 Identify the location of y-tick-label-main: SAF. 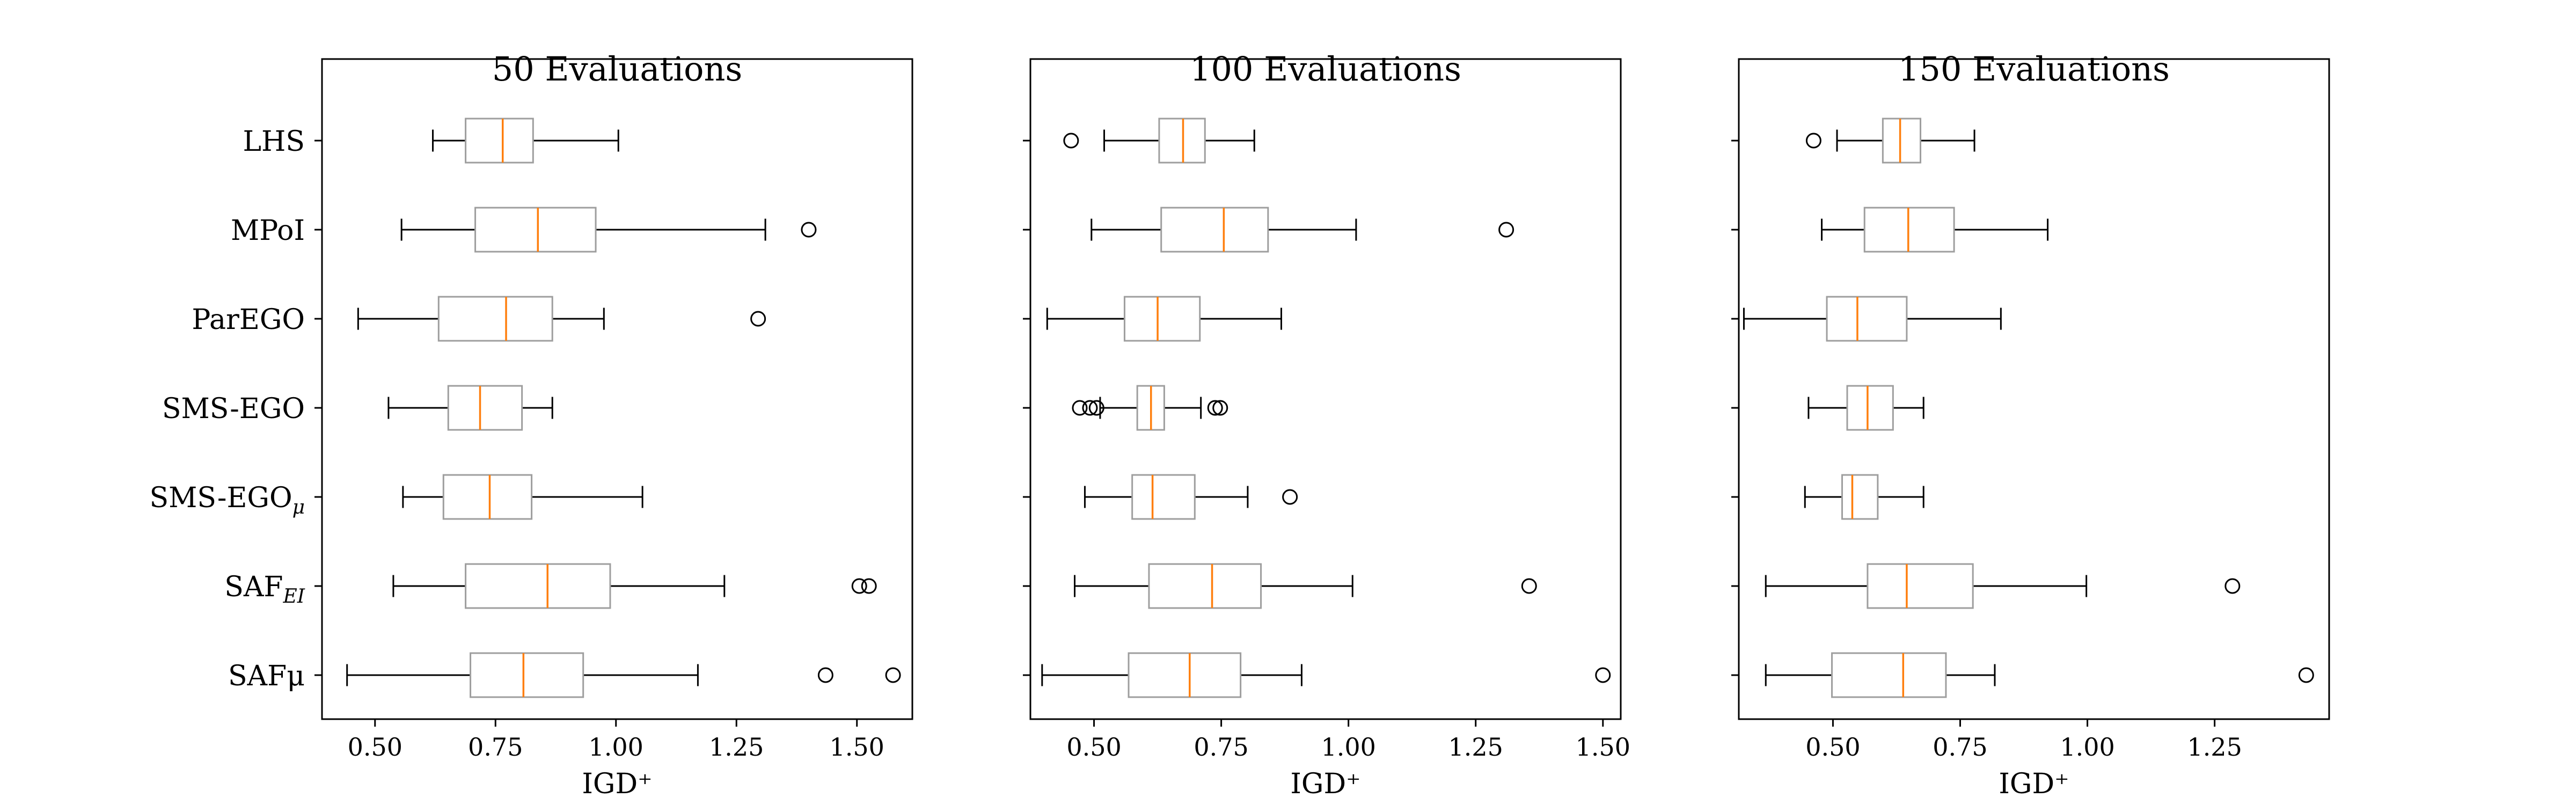
(253, 587).